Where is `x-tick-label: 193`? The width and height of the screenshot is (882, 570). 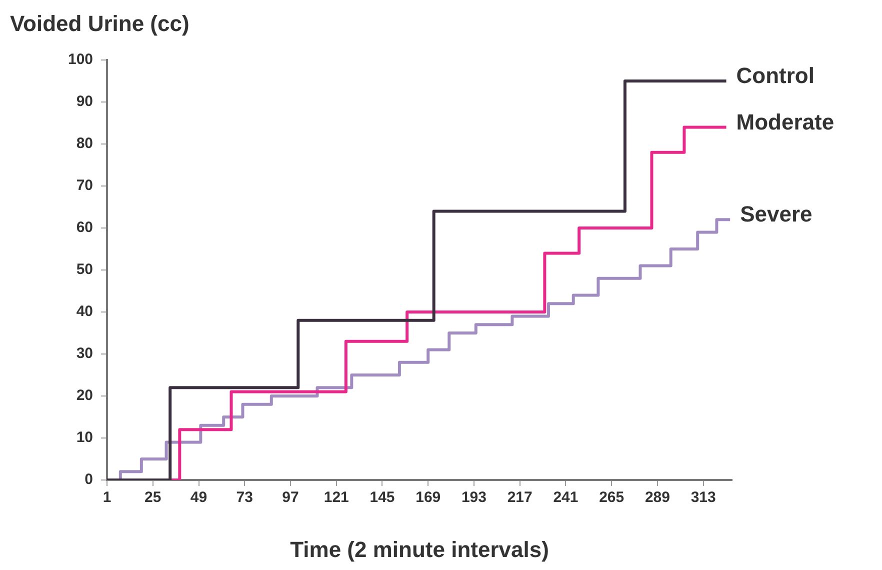 x-tick-label: 193 is located at coordinates (473, 497).